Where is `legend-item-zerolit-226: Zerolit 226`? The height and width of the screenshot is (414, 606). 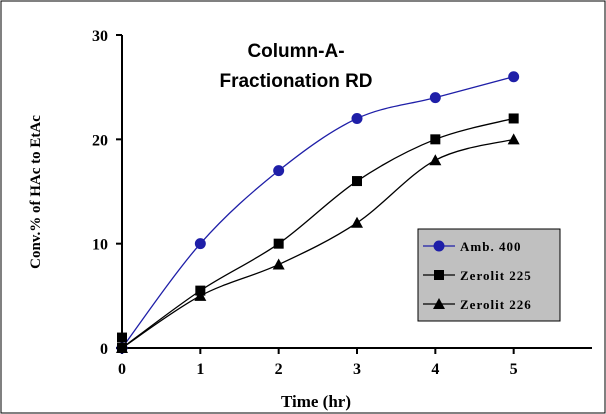
legend-item-zerolit-226: Zerolit 226 is located at coordinates (477, 304).